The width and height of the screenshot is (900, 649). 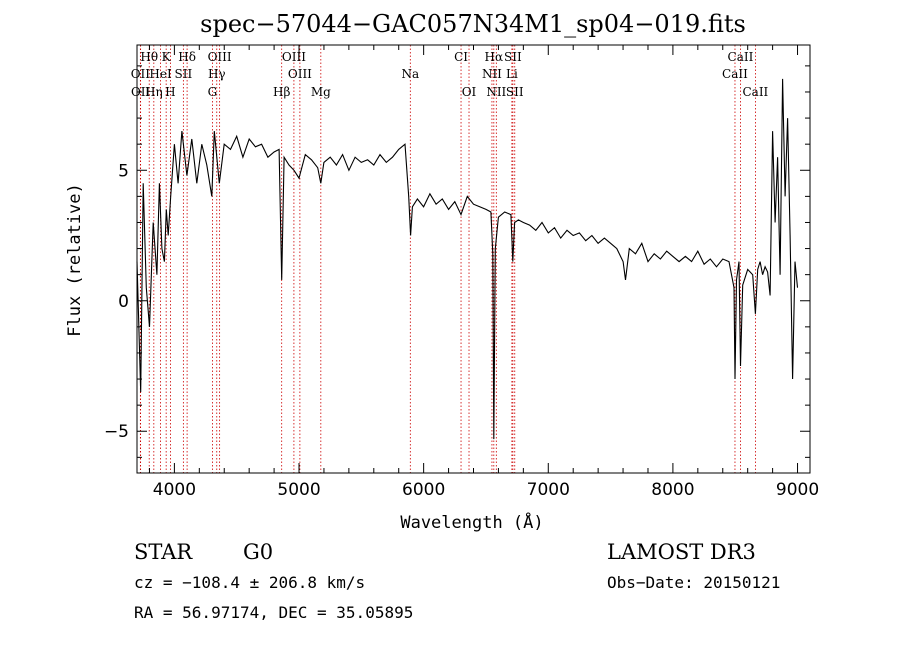 I want to click on observation-date: Obs−Date: 20150121, so click(x=694, y=582).